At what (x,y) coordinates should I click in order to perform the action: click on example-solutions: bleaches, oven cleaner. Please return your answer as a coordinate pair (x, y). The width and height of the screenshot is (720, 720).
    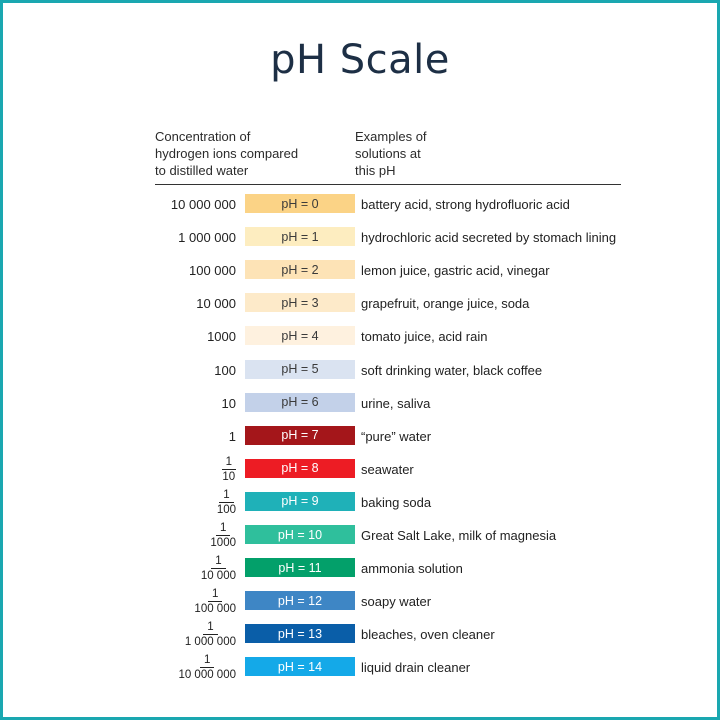
    Looking at the image, I should click on (428, 635).